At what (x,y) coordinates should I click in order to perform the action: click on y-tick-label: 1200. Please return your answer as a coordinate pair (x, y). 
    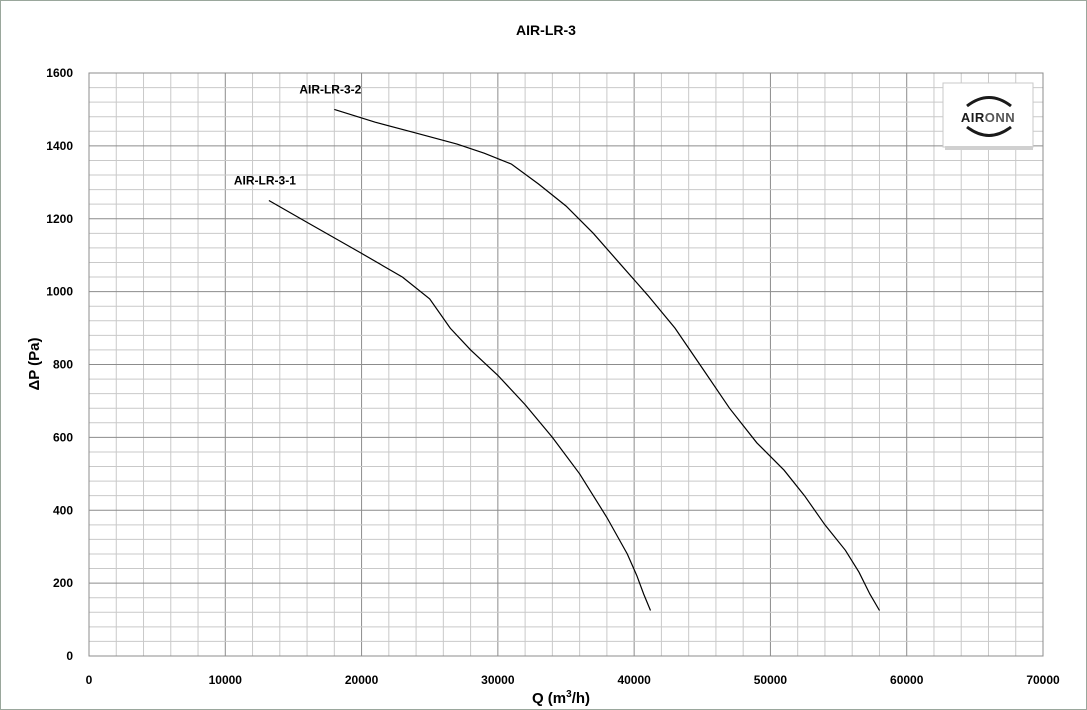
    Looking at the image, I should click on (59, 219).